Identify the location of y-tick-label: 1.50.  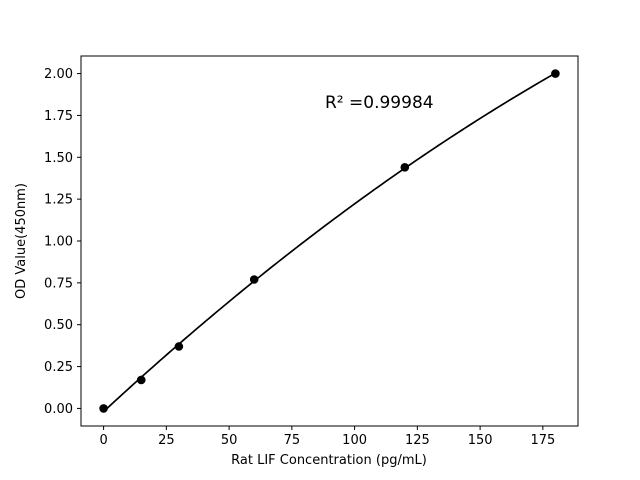
(58, 158).